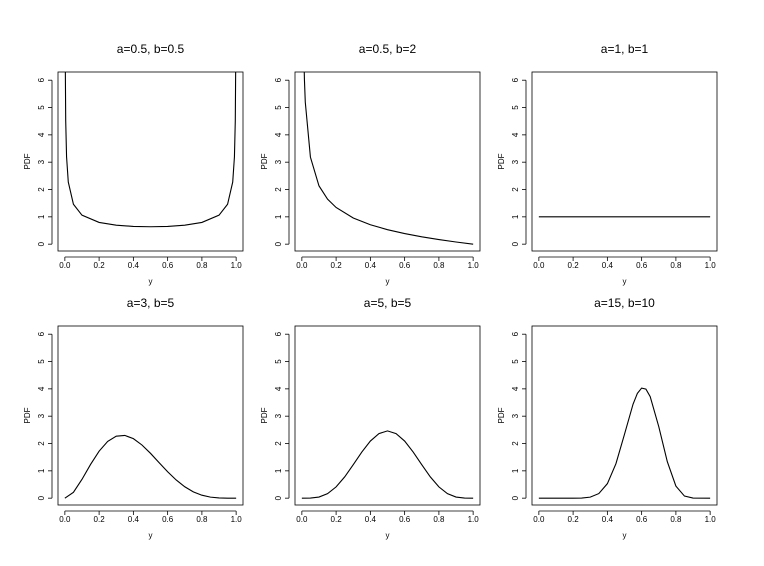 The width and height of the screenshot is (764, 566). What do you see at coordinates (625, 49) in the screenshot?
I see `panel-title: a=1, b=1` at bounding box center [625, 49].